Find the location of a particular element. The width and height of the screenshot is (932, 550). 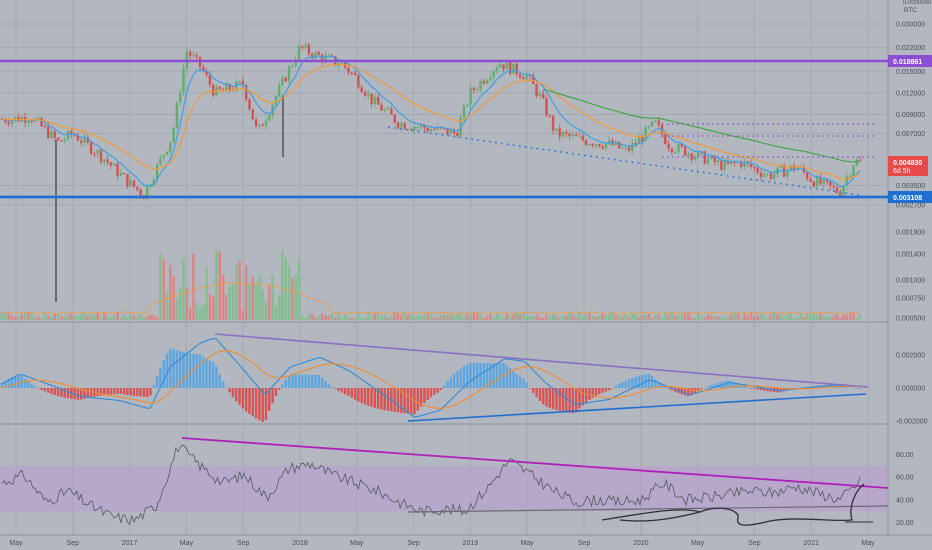

candle-countdown-label: 6d 5h is located at coordinates (902, 171).